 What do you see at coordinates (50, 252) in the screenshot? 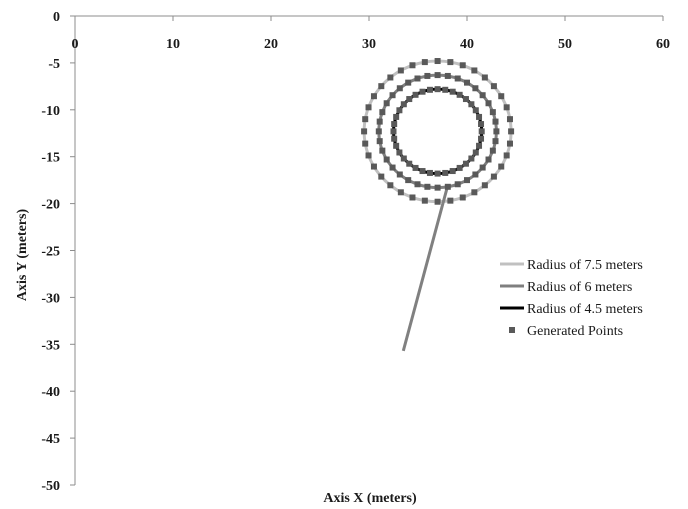
I see `y-tick-label: -25` at bounding box center [50, 252].